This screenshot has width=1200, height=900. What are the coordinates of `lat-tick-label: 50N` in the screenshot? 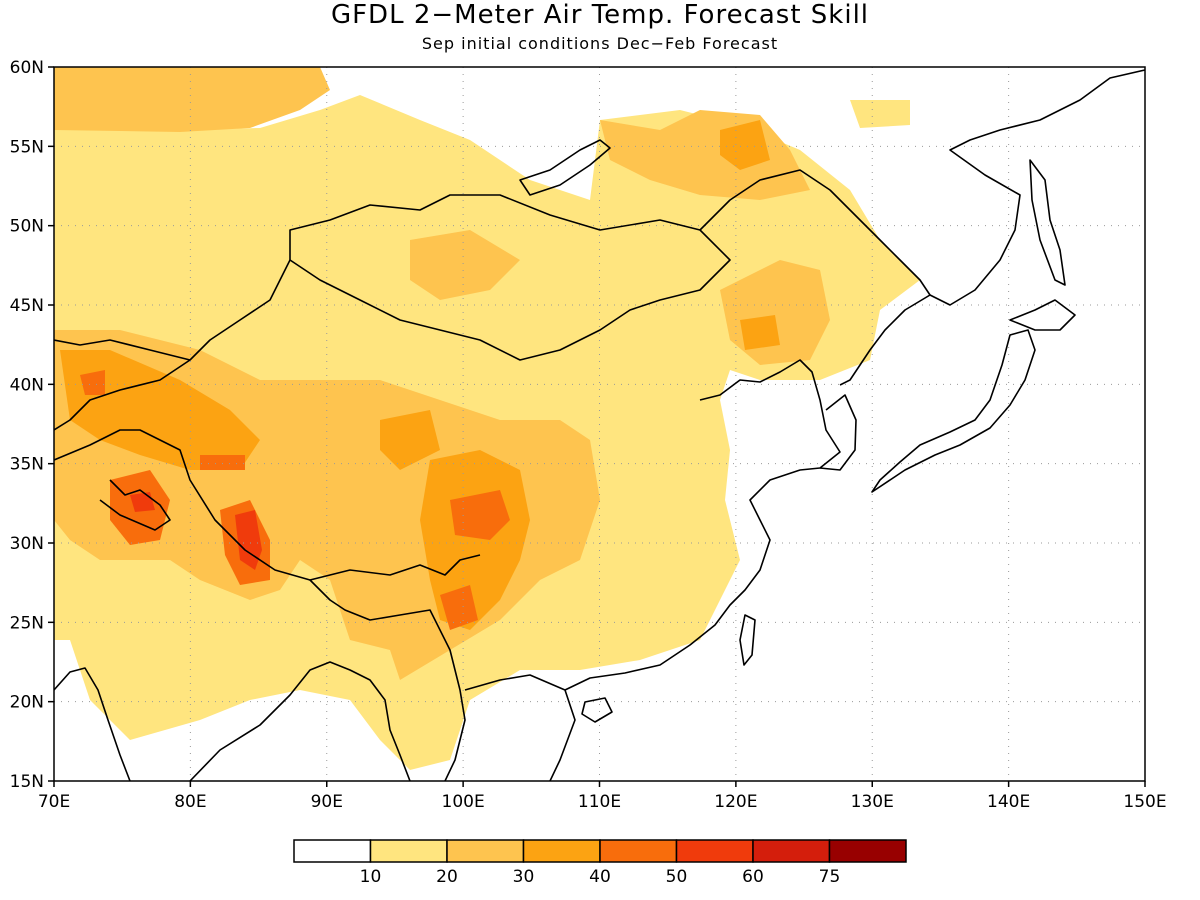 It's located at (27, 227).